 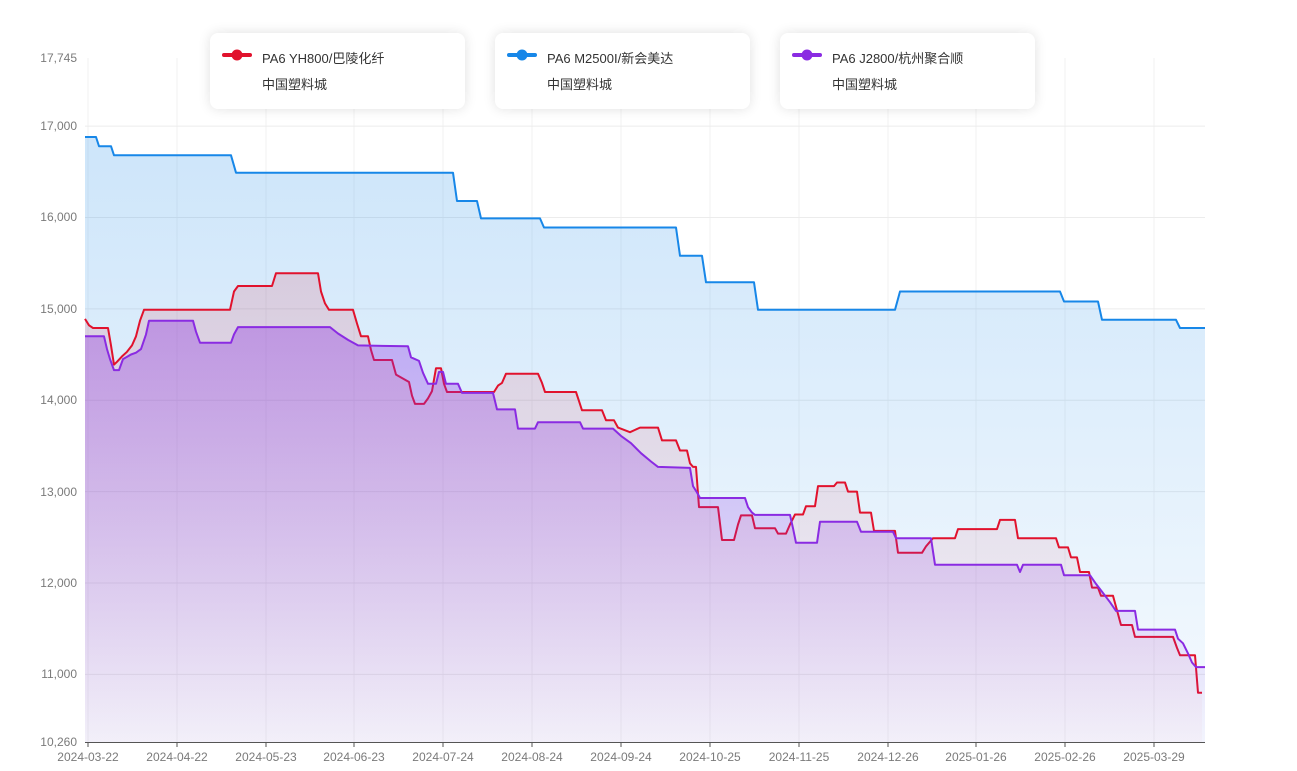 I want to click on x-axis-label: 2024-07-24, so click(x=443, y=757).